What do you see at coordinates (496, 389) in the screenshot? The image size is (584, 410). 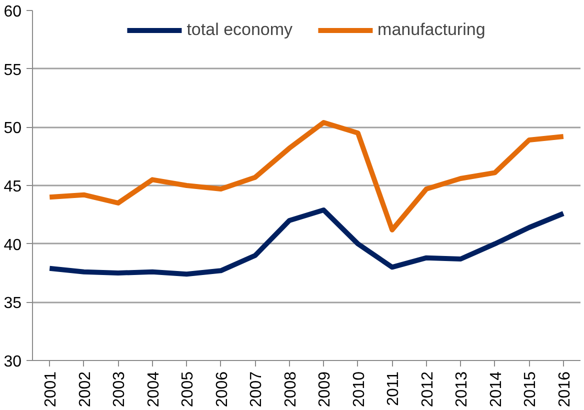 I see `x-tick-label: 2014` at bounding box center [496, 389].